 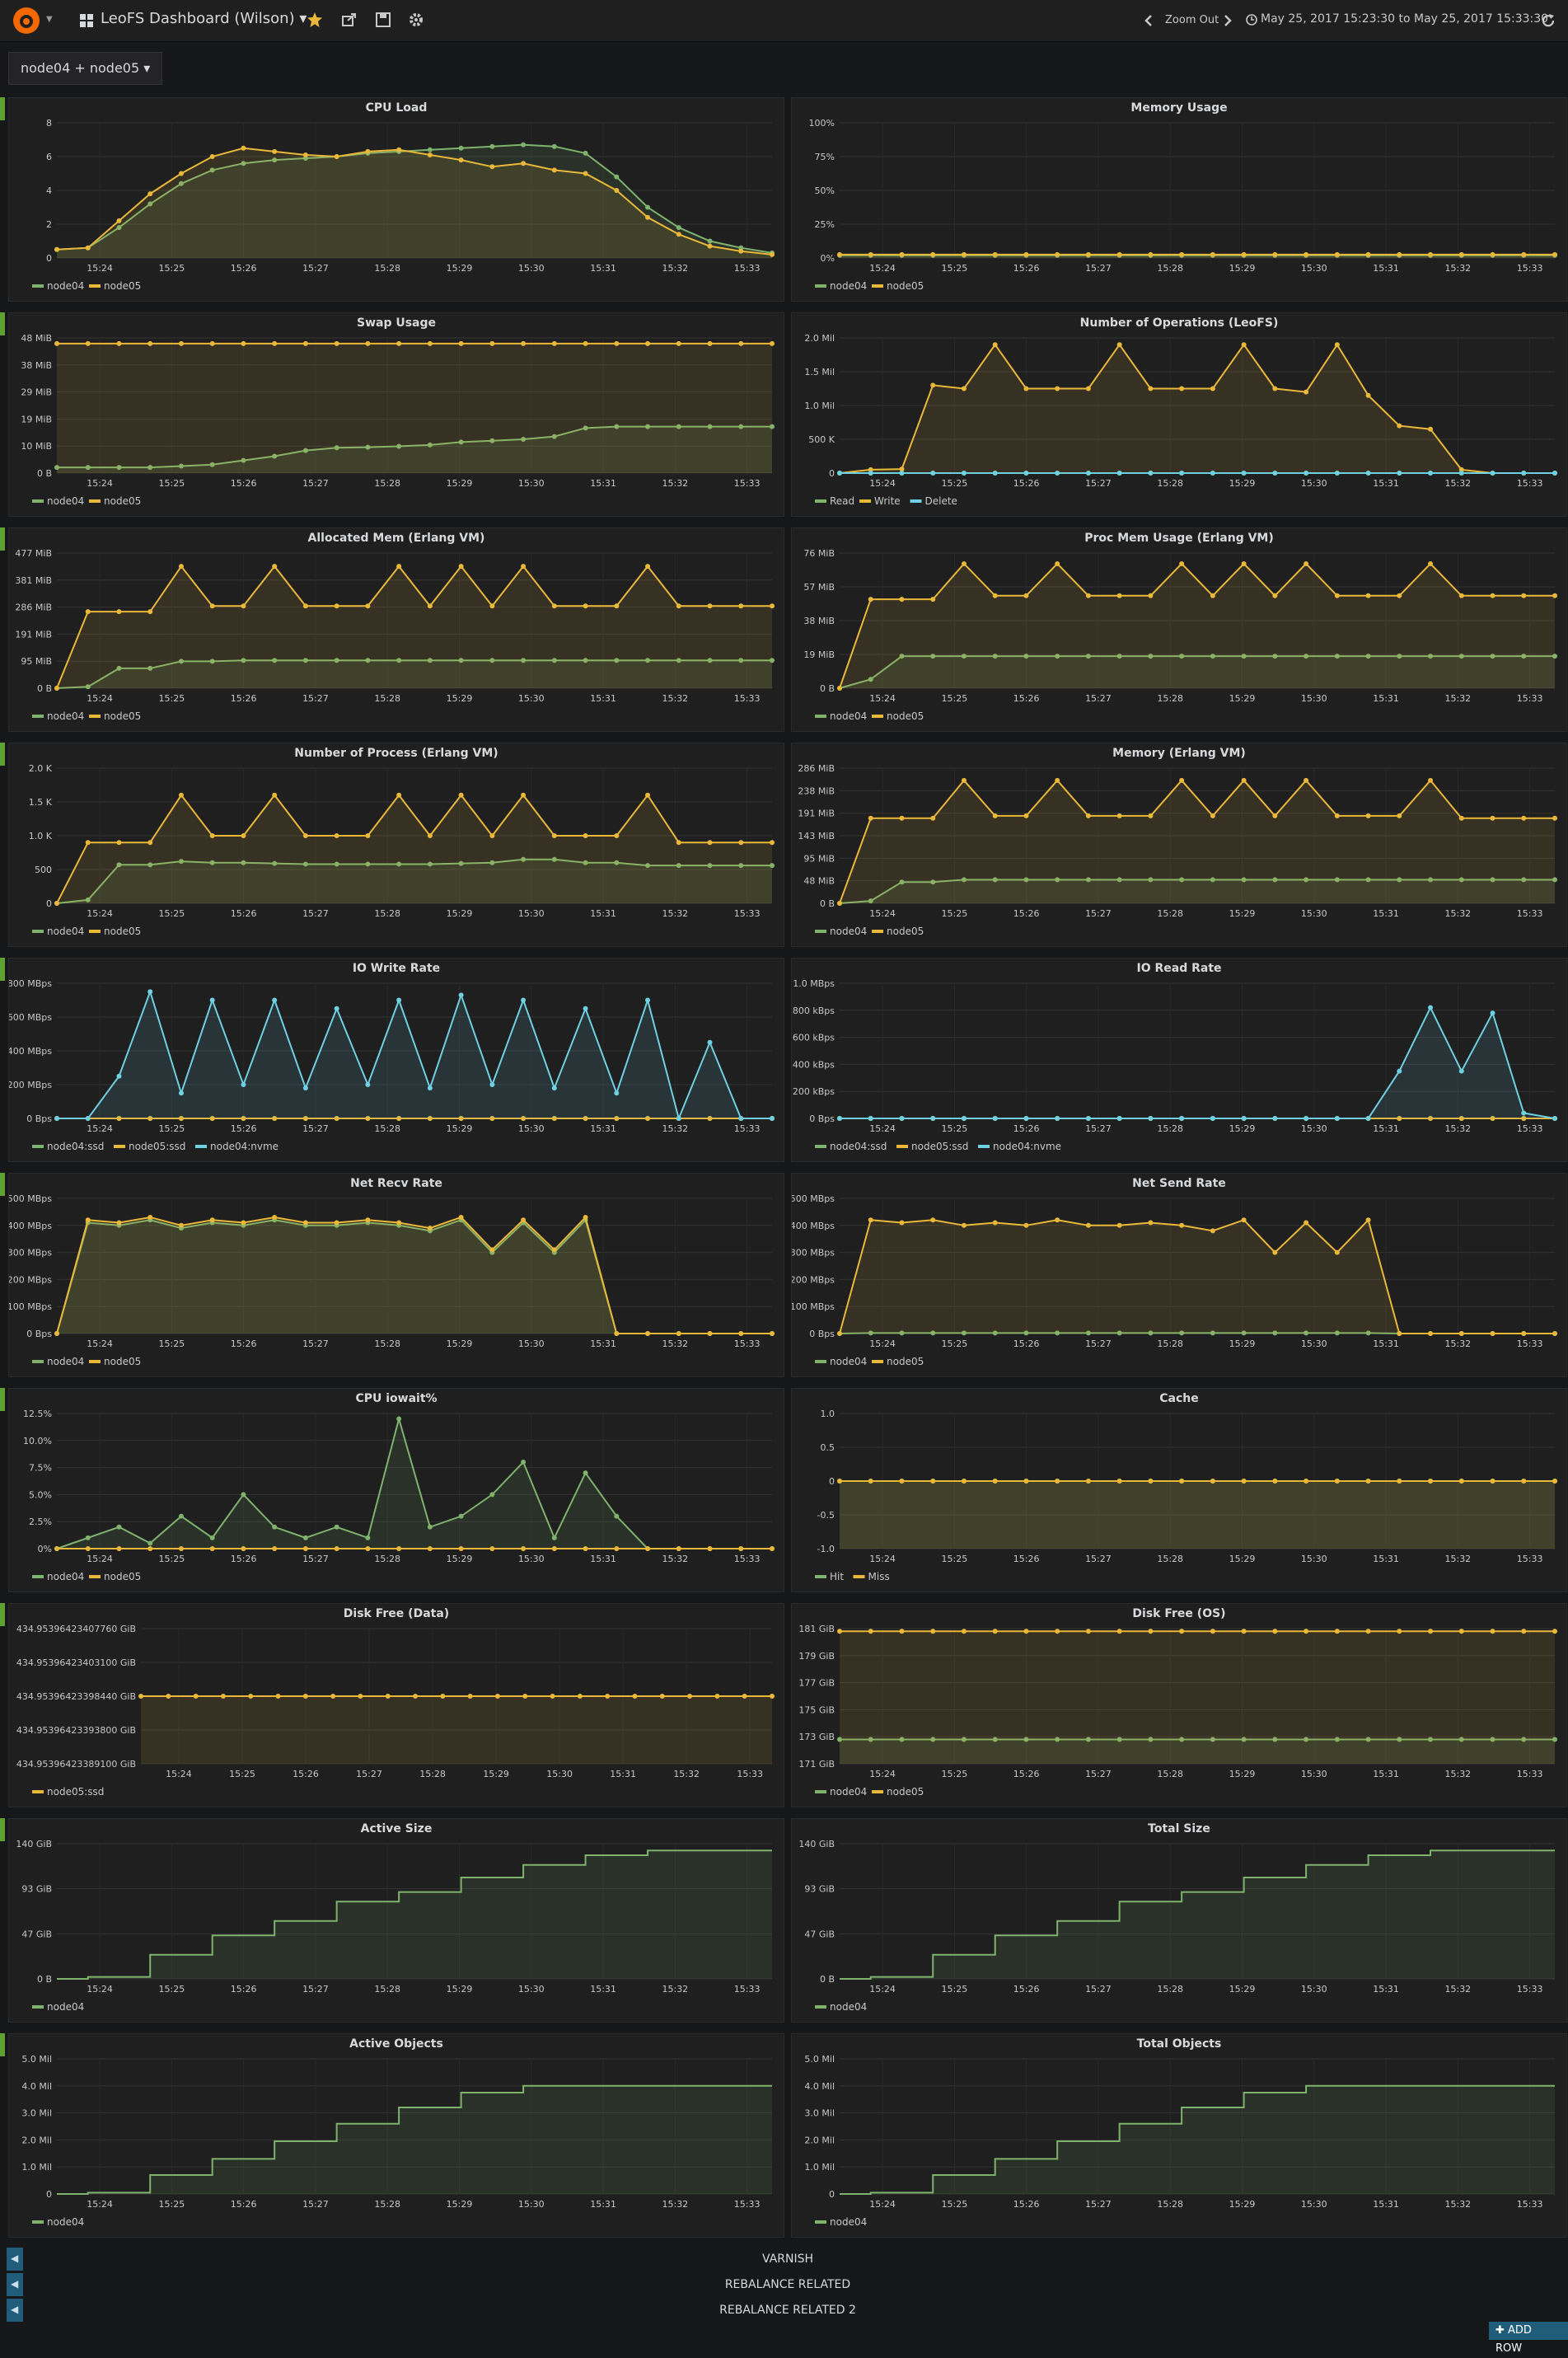 I want to click on refresh-icon, so click(x=1549, y=20).